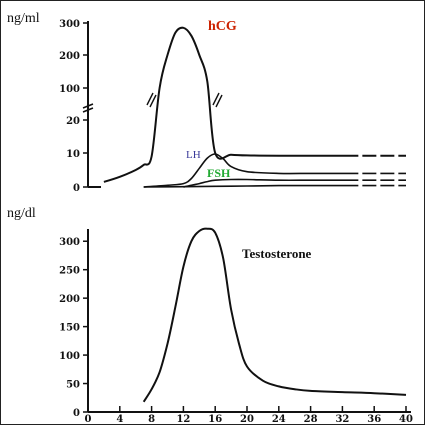 The width and height of the screenshot is (425, 425). I want to click on series-unlabelled, so click(274, 186).